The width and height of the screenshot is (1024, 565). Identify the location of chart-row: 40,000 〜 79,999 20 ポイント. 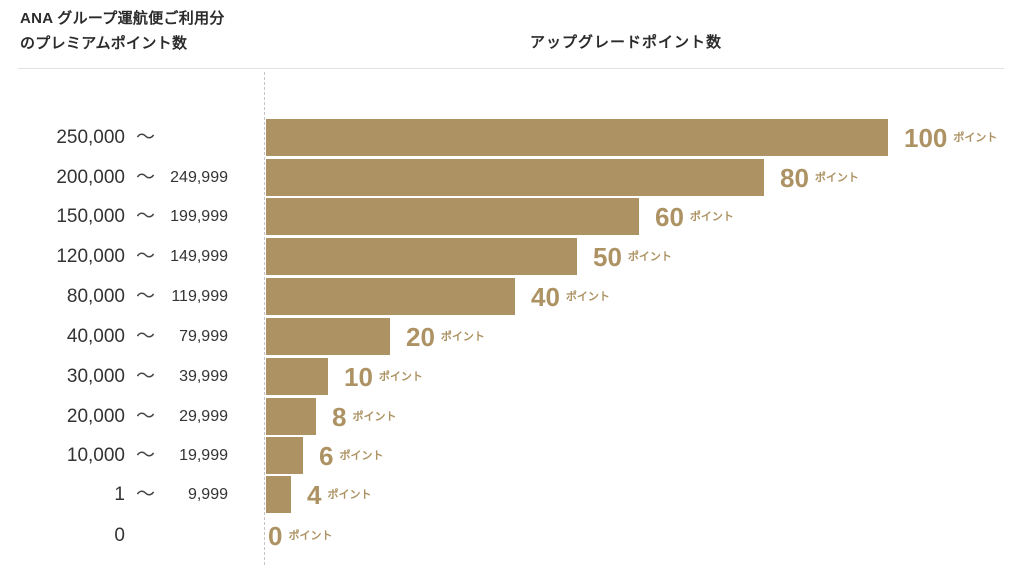
(512, 337).